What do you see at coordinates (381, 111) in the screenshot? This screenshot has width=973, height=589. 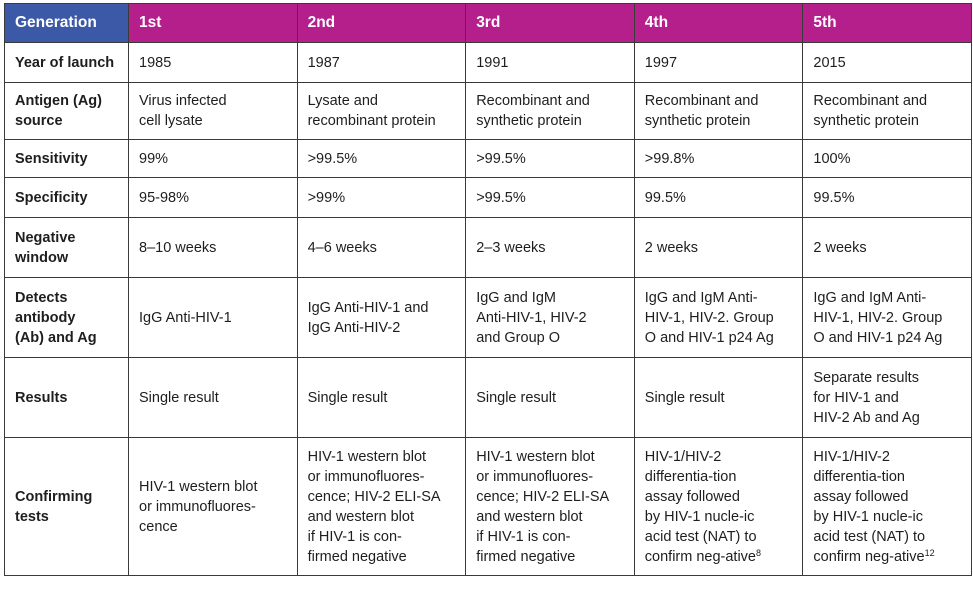 I see `table-cell: Lysate and recombinant protein` at bounding box center [381, 111].